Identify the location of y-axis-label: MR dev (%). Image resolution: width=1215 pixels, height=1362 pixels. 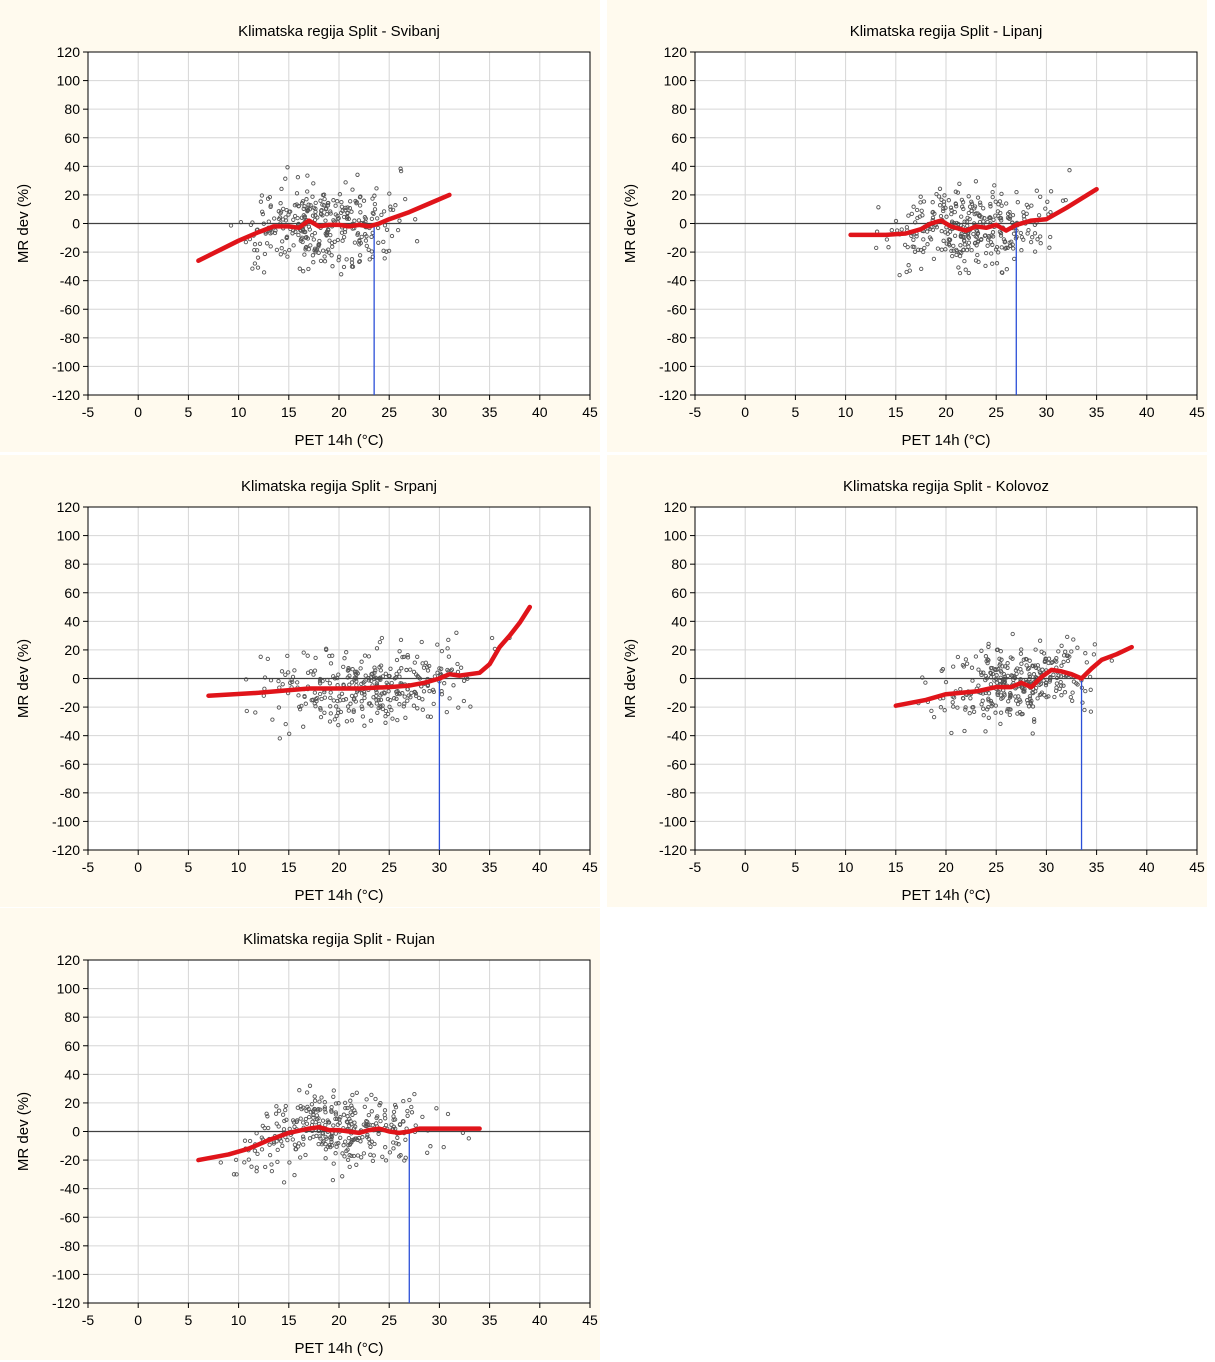
(23, 223).